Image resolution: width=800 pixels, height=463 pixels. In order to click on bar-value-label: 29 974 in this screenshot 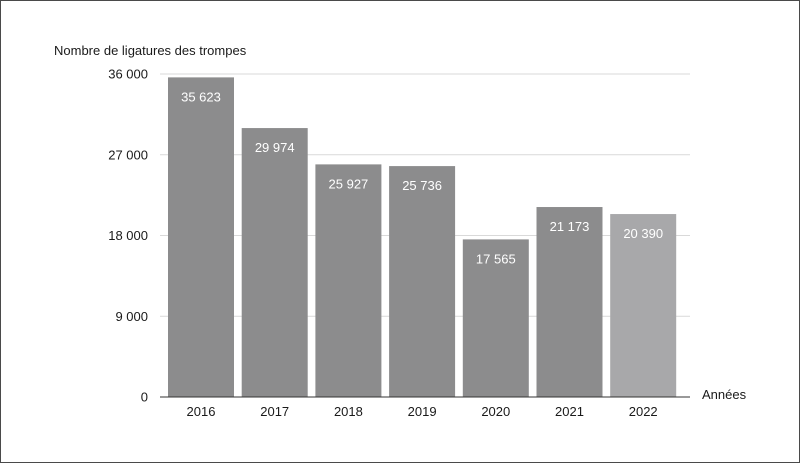, I will do `click(275, 147)`.